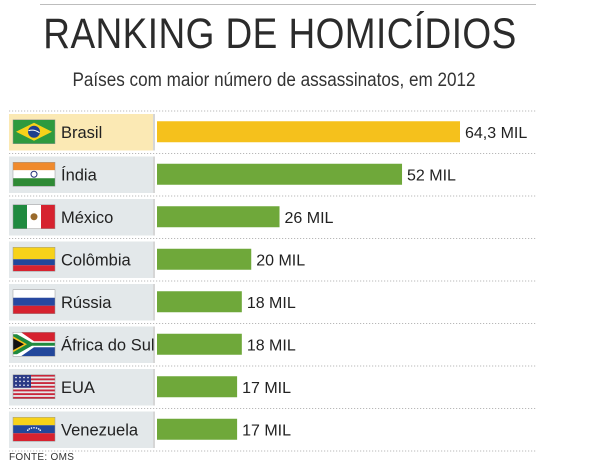  What do you see at coordinates (100, 430) in the screenshot?
I see `category-label: Venezuela` at bounding box center [100, 430].